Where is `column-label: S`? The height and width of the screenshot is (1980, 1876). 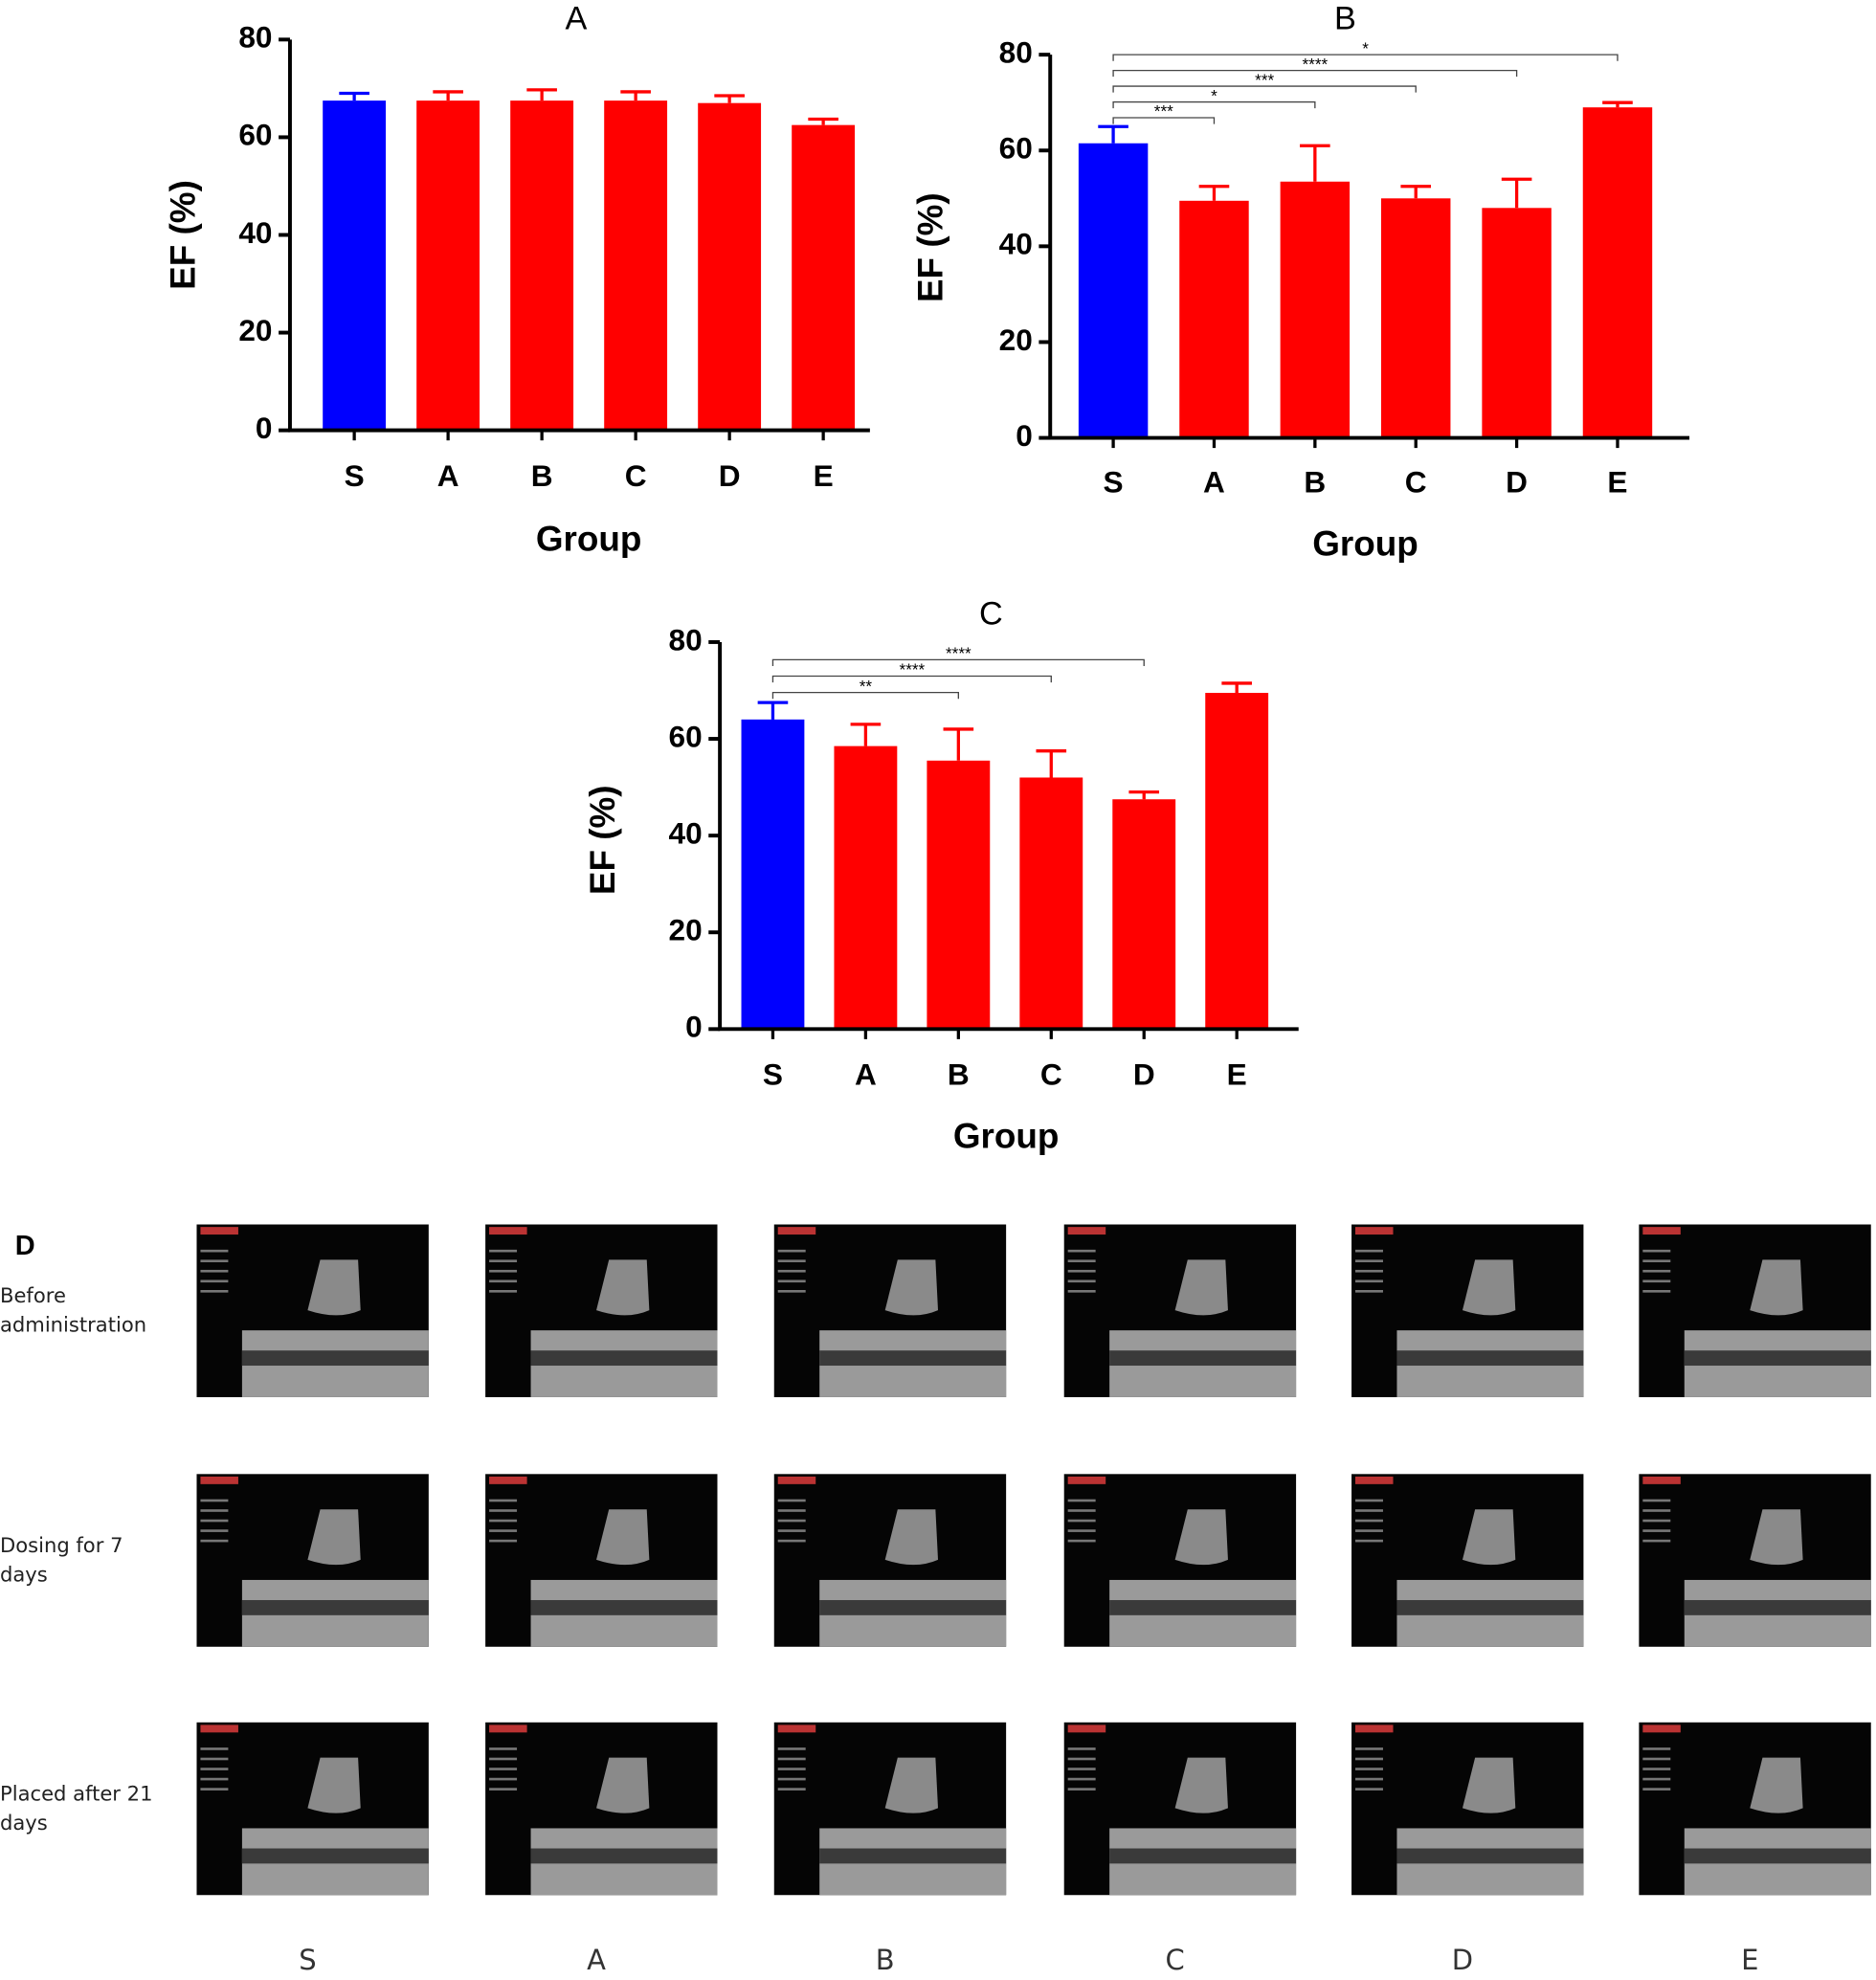
column-label: S is located at coordinates (307, 1960).